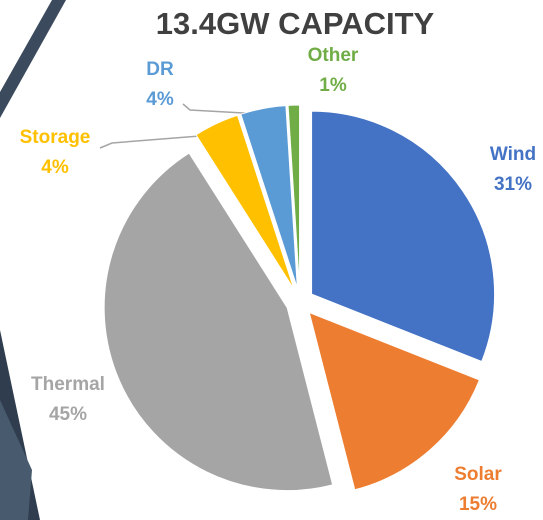  Describe the element at coordinates (333, 85) in the screenshot. I see `slice-value-label: 1%` at that location.